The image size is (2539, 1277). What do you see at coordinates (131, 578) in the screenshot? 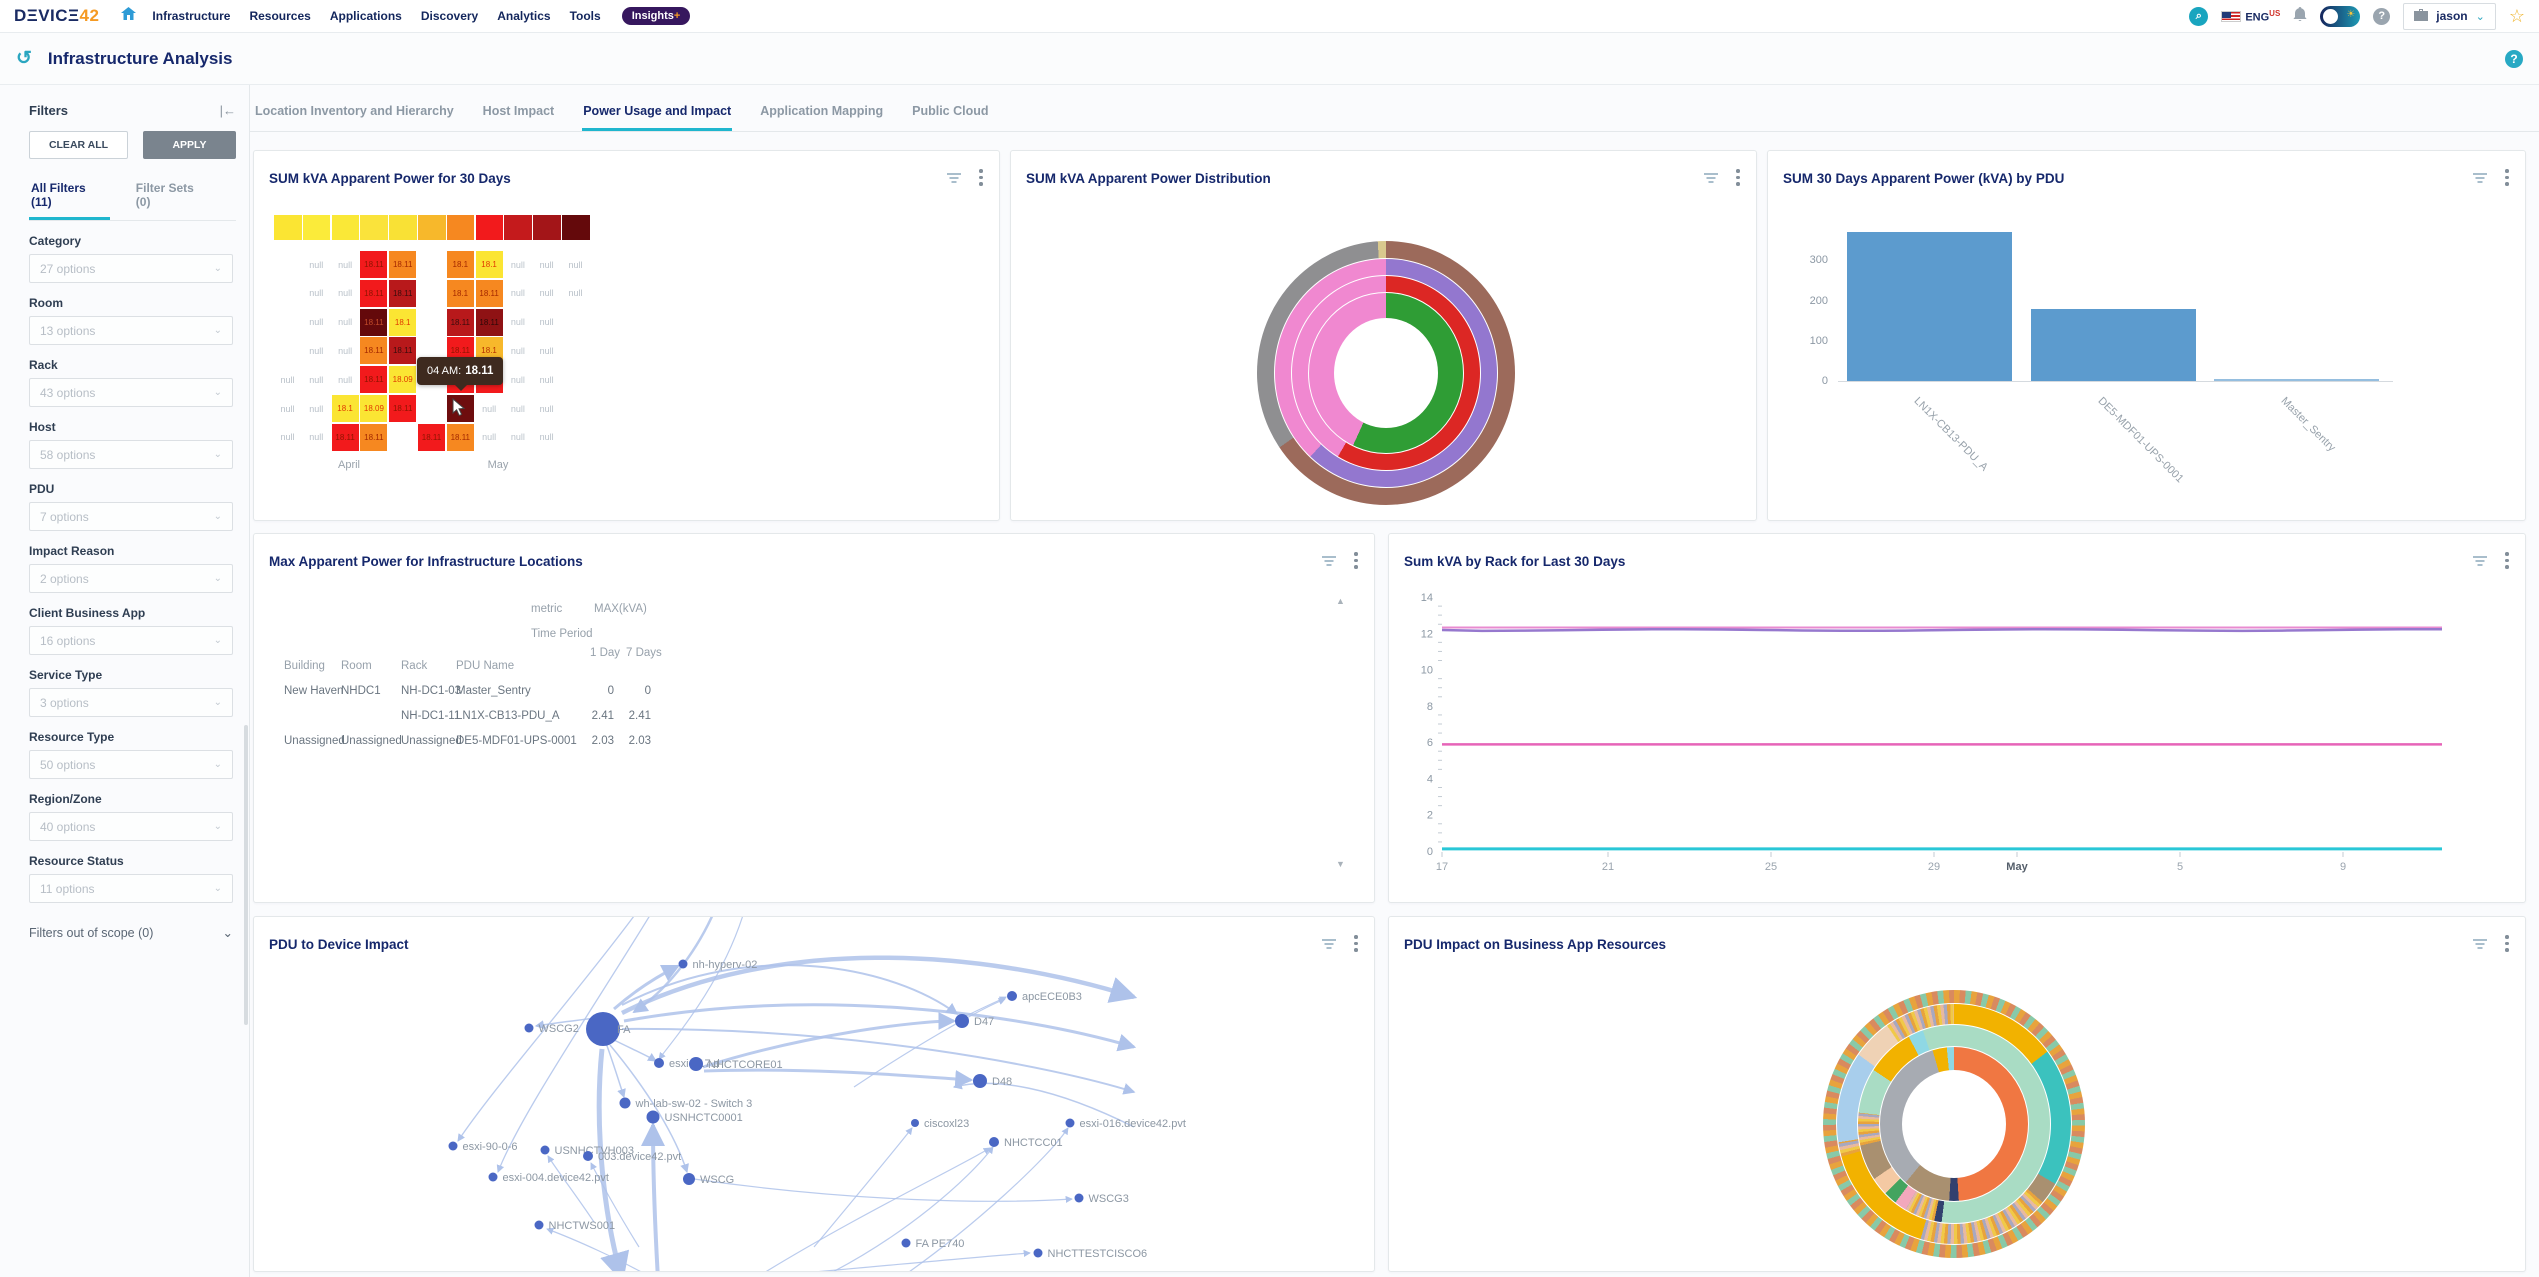
I see `filter-select-impact-reason: 2 options ⌄` at bounding box center [131, 578].